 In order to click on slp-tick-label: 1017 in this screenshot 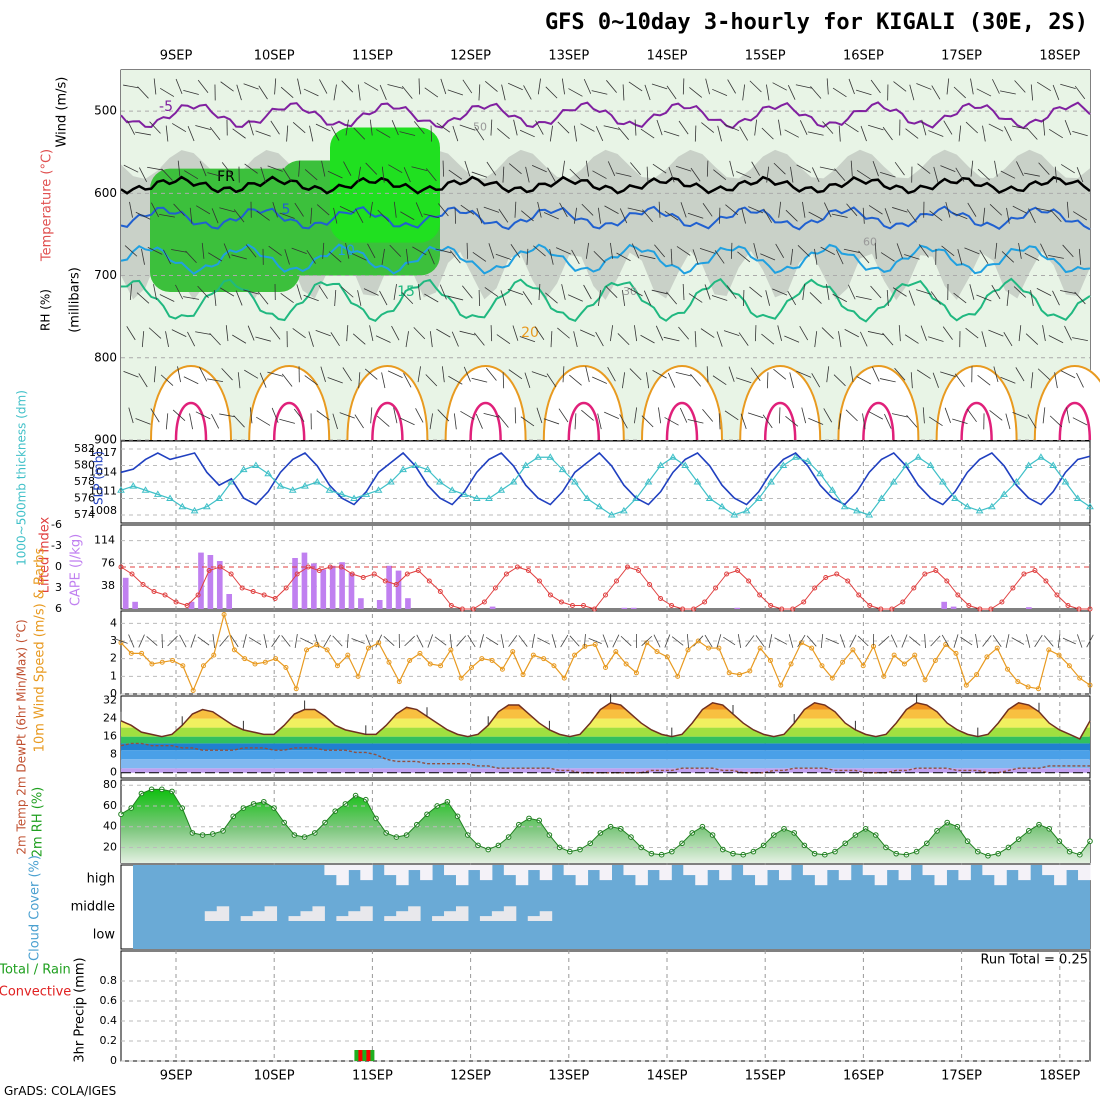, I will do `click(103, 452)`.